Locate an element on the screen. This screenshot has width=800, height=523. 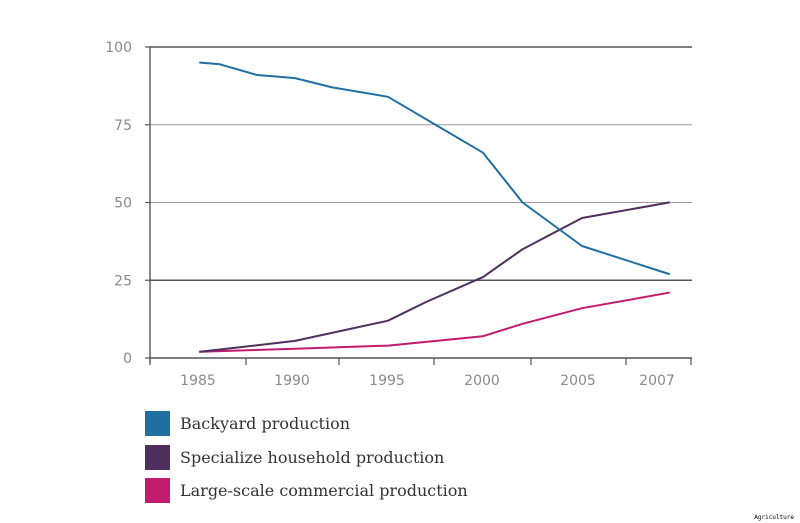
y-tick-label: 50 is located at coordinates (123, 204).